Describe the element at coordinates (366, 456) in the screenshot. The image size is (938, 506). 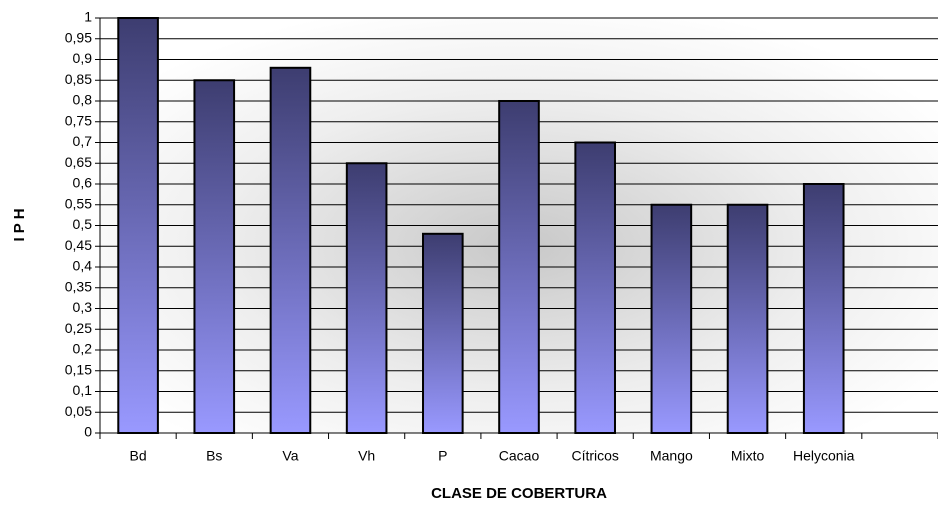
I see `x-tick-label: Vh` at that location.